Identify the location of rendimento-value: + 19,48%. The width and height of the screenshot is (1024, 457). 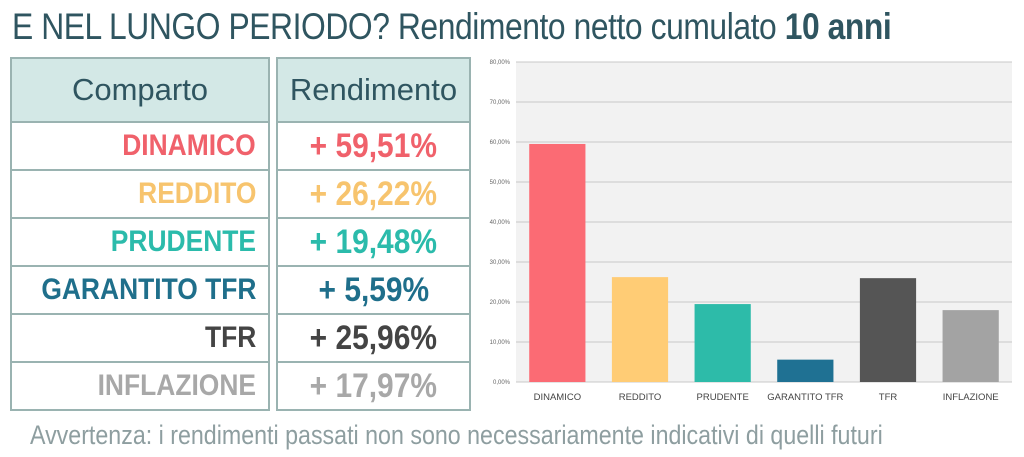
(373, 241).